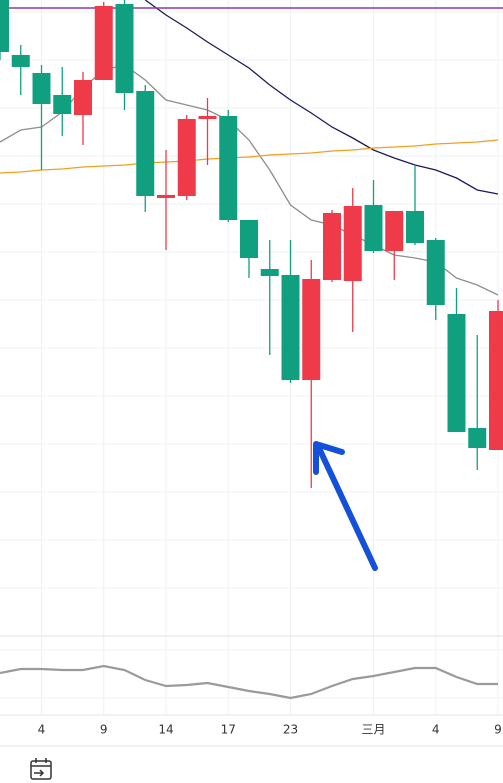  What do you see at coordinates (290, 730) in the screenshot?
I see `x-tick-label: 23` at bounding box center [290, 730].